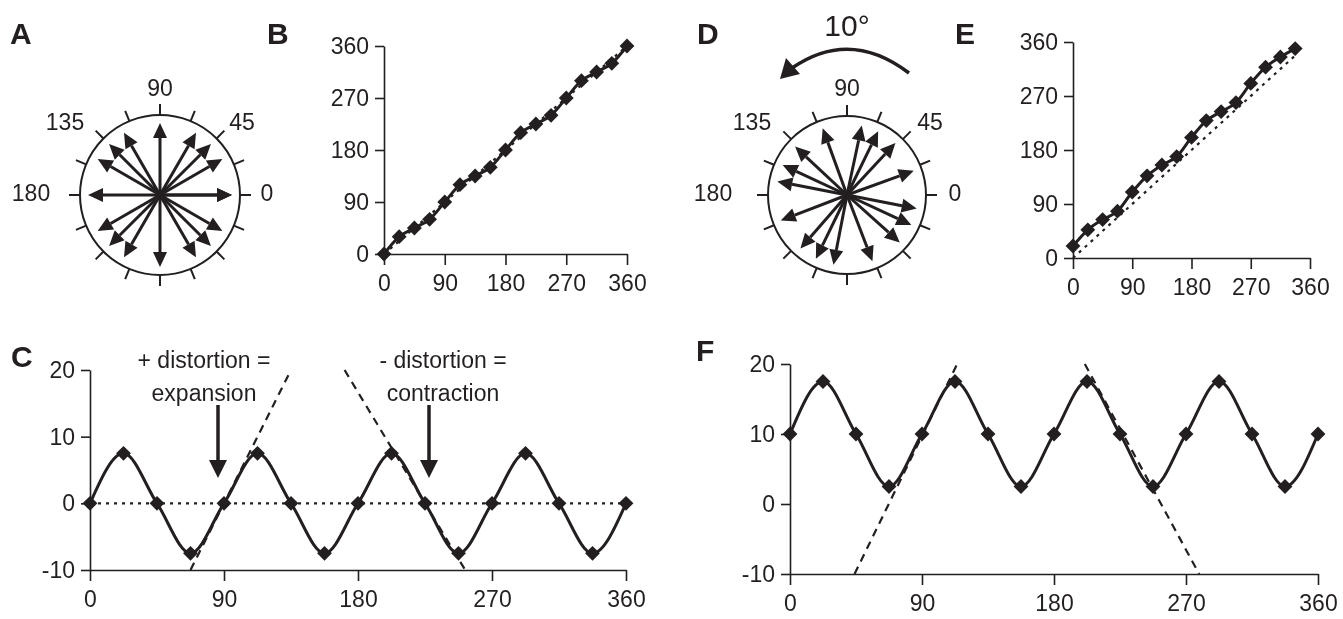 Image resolution: width=1343 pixels, height=619 pixels. I want to click on text: 10°, so click(847, 25).